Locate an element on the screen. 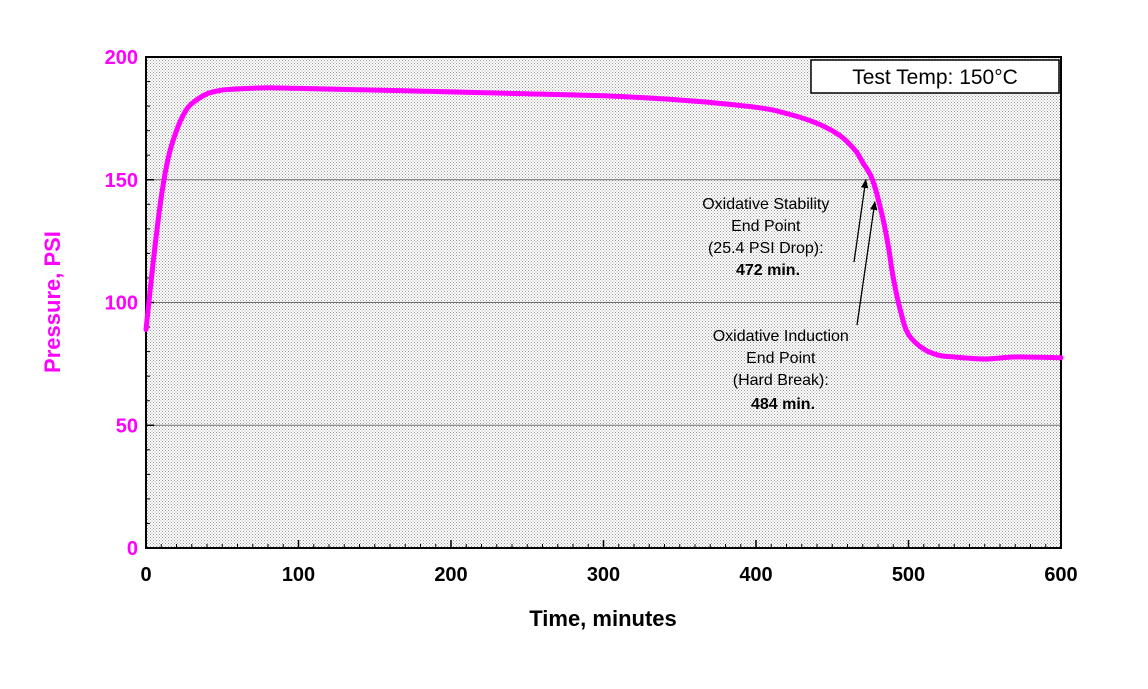  test-temp-box: Test Temp: 150°C is located at coordinates (935, 76).